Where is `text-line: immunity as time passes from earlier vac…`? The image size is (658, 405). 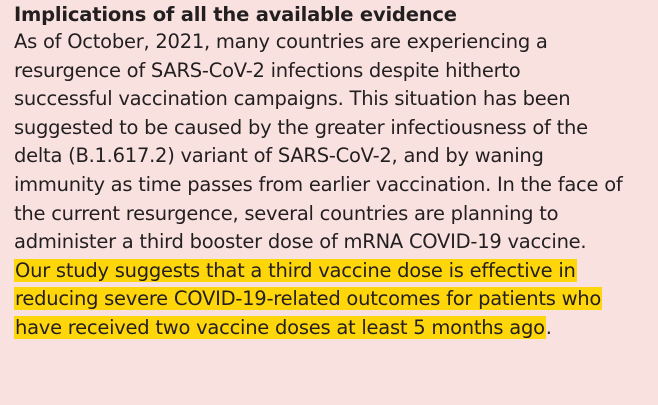 text-line: immunity as time passes from earlier vac… is located at coordinates (318, 184).